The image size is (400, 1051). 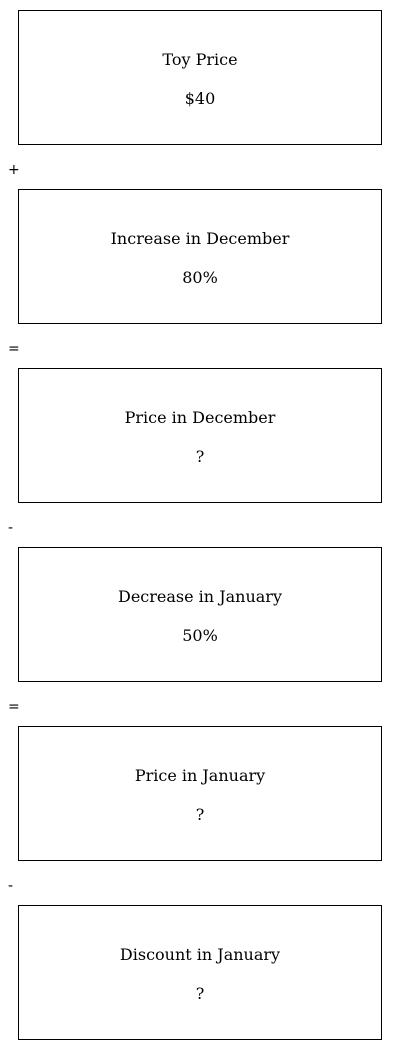 I want to click on box-label: Price in December, so click(x=200, y=418).